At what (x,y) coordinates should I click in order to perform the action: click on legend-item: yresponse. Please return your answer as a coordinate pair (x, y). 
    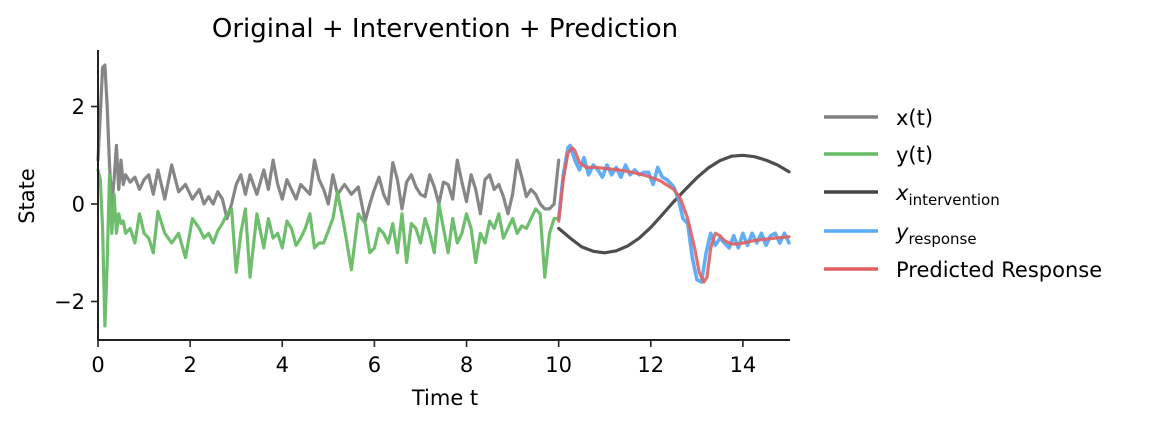
    Looking at the image, I should click on (900, 234).